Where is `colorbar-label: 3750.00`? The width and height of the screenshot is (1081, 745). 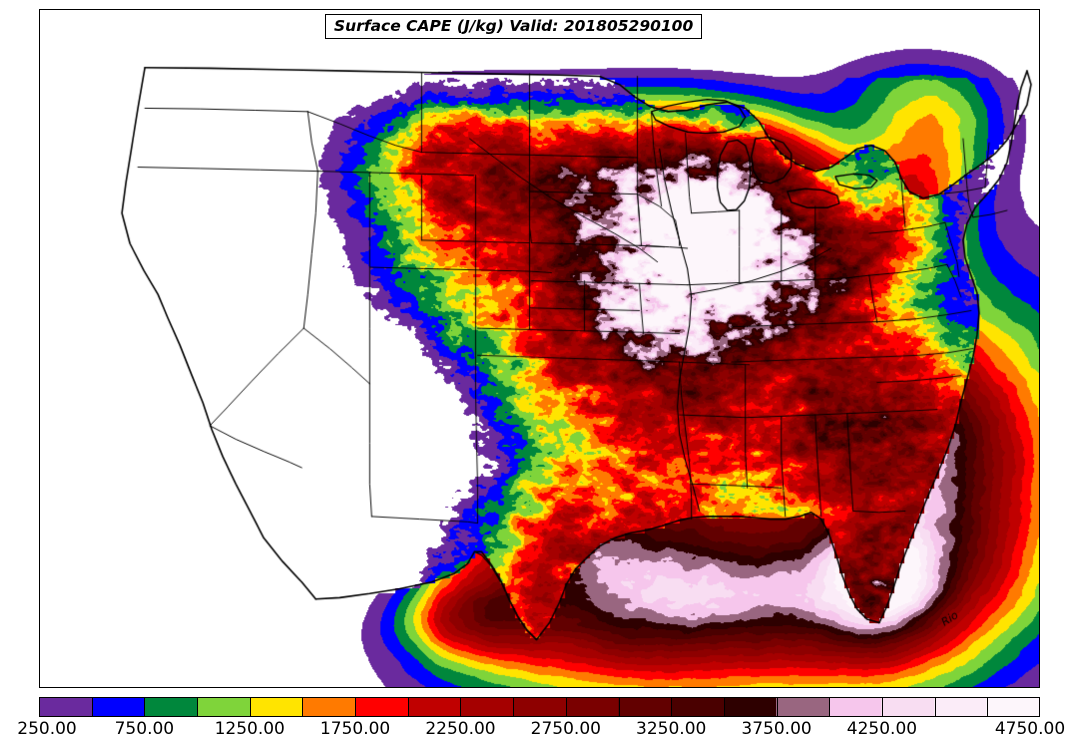 colorbar-label: 3750.00 is located at coordinates (776, 729).